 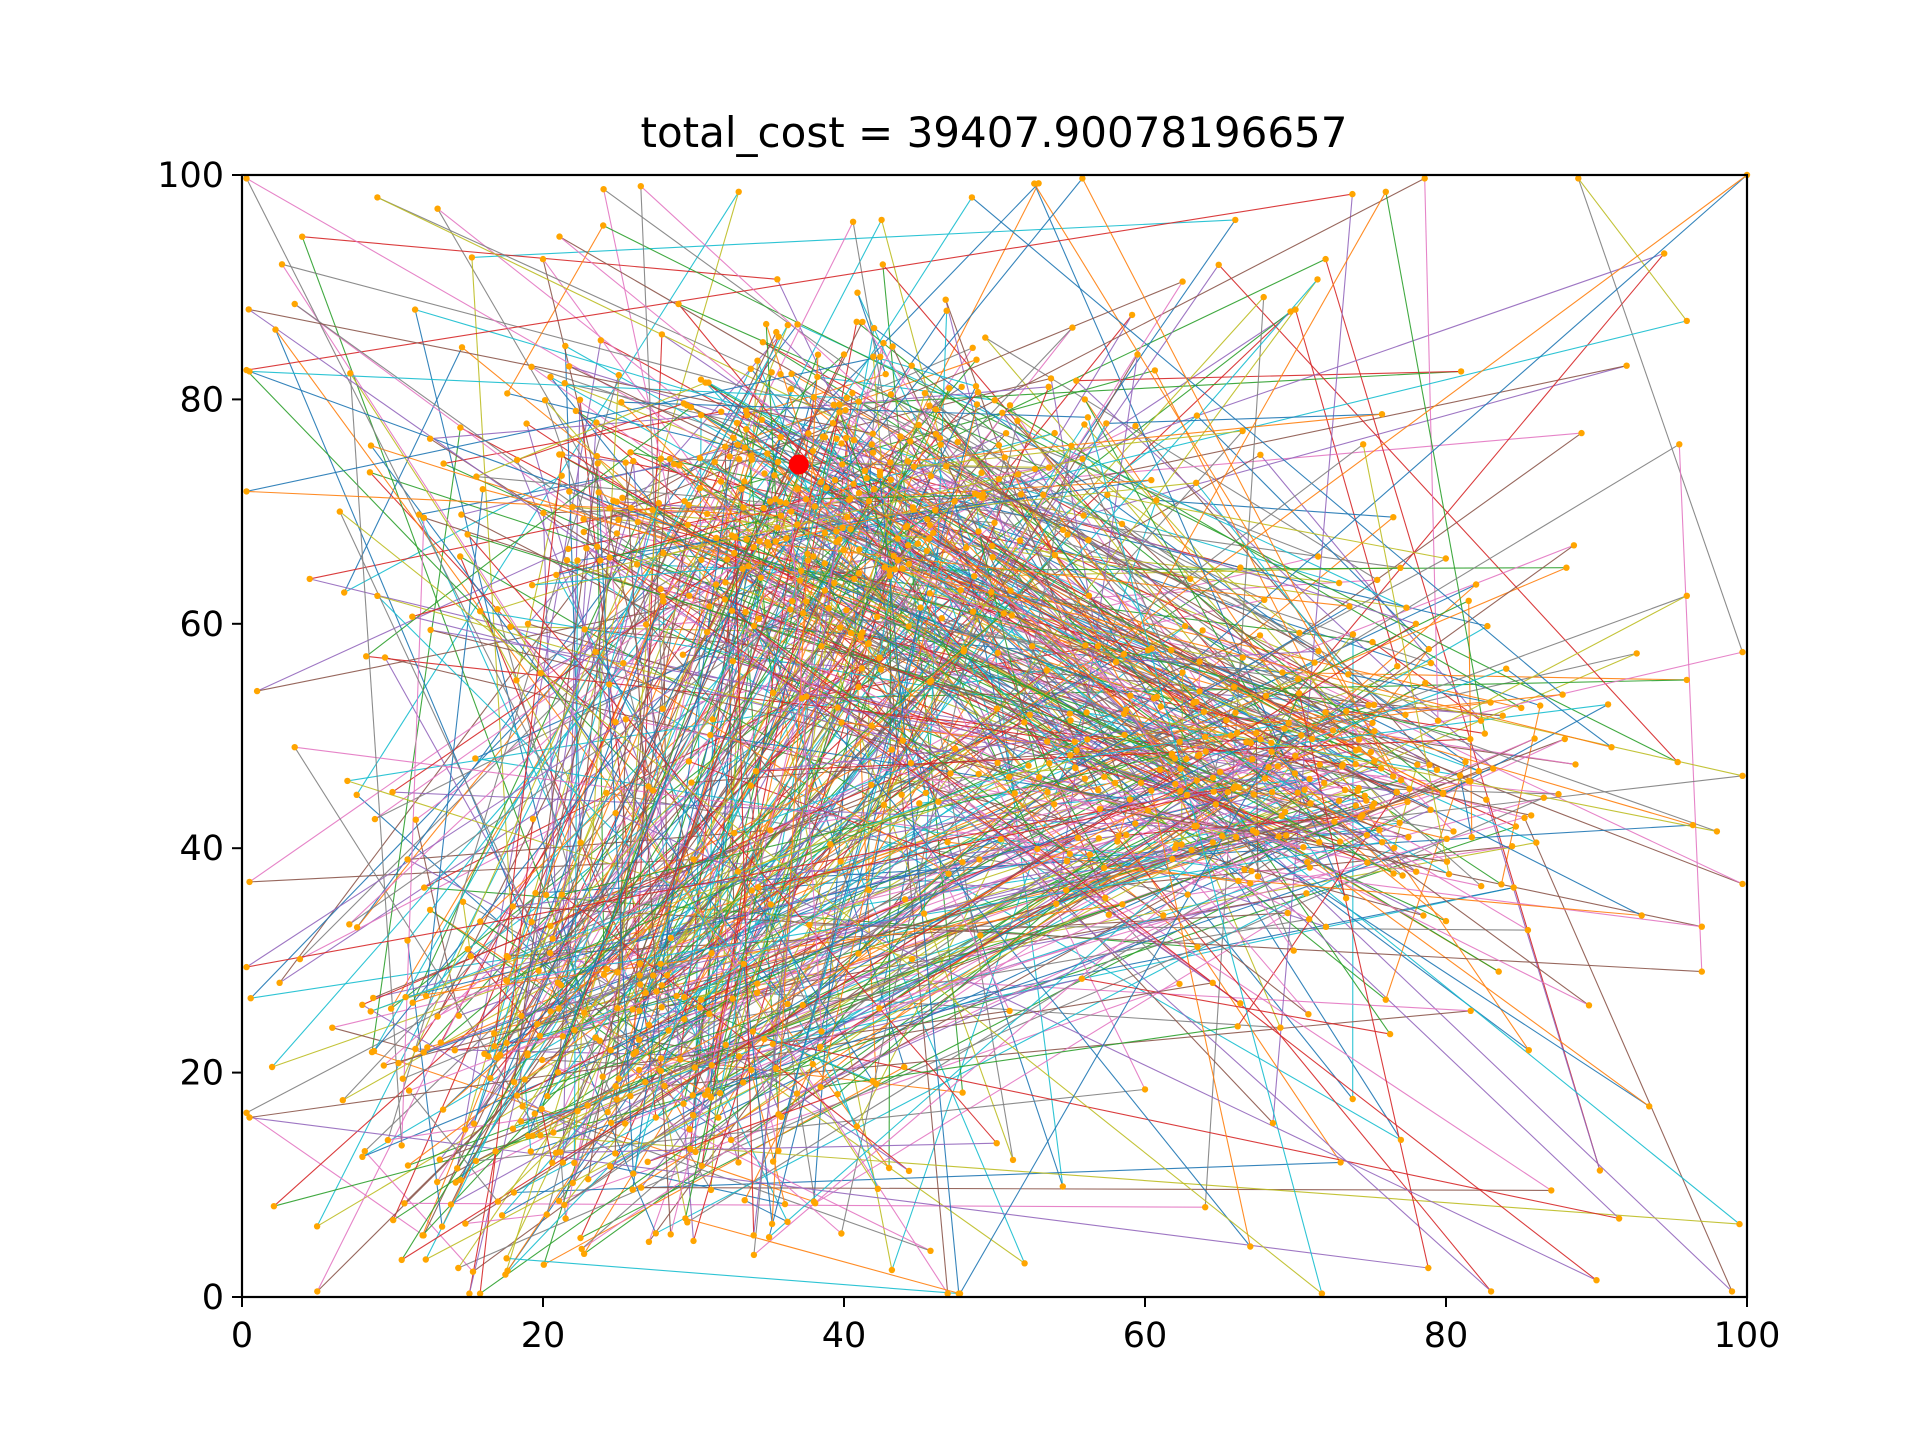 What do you see at coordinates (798, 464) in the screenshot?
I see `start-node` at bounding box center [798, 464].